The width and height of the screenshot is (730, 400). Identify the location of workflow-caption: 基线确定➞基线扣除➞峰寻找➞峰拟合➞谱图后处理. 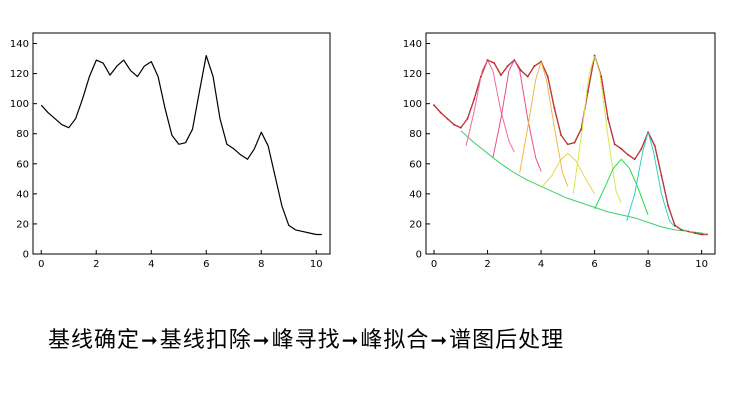
(388, 338).